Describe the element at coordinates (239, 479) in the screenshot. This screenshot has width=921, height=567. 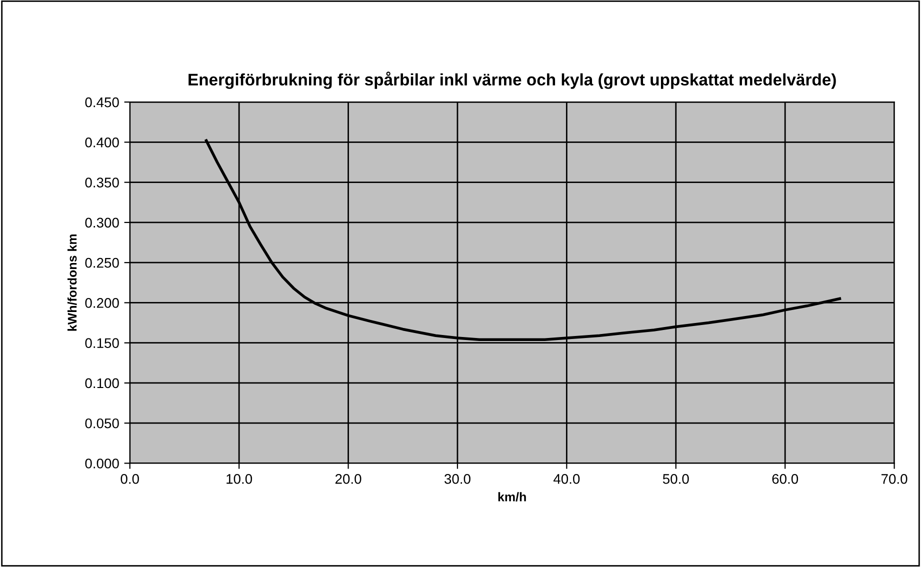
I see `x-tick-label: 10.0` at that location.